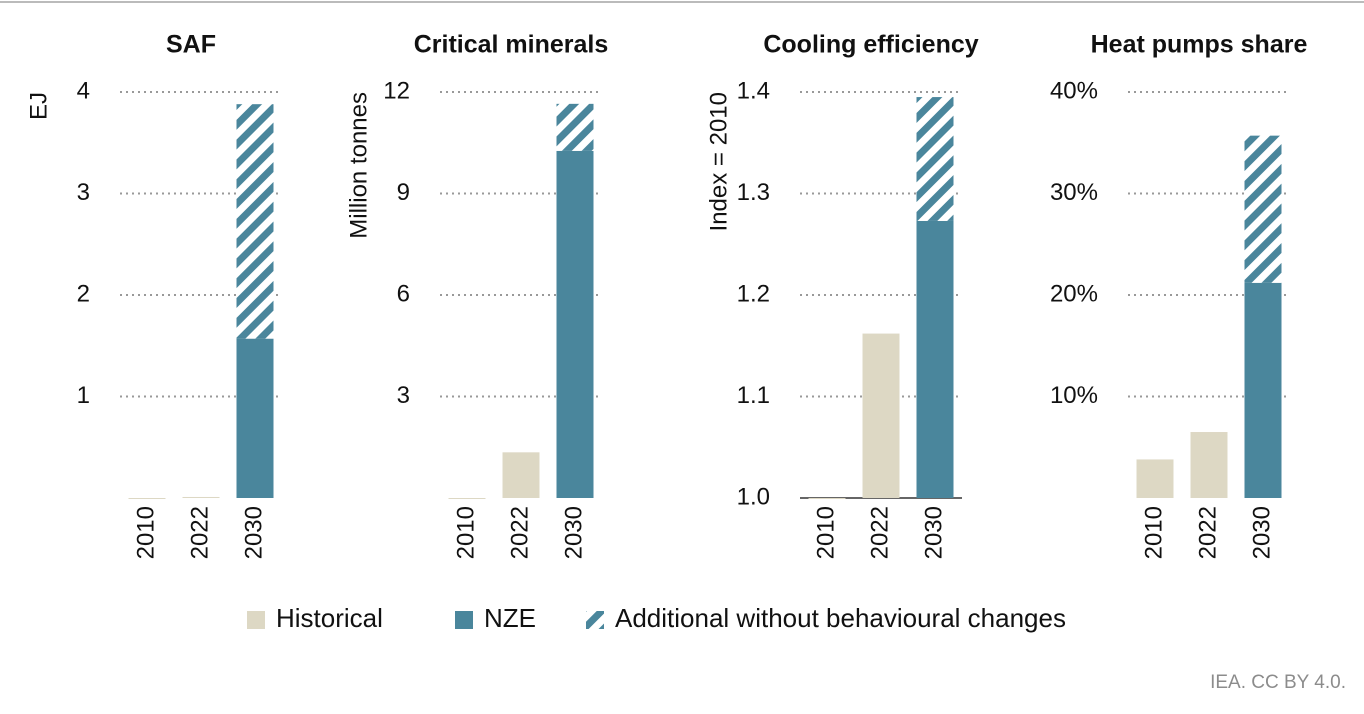  Describe the element at coordinates (83, 395) in the screenshot. I see `y-tick-label: 1` at that location.